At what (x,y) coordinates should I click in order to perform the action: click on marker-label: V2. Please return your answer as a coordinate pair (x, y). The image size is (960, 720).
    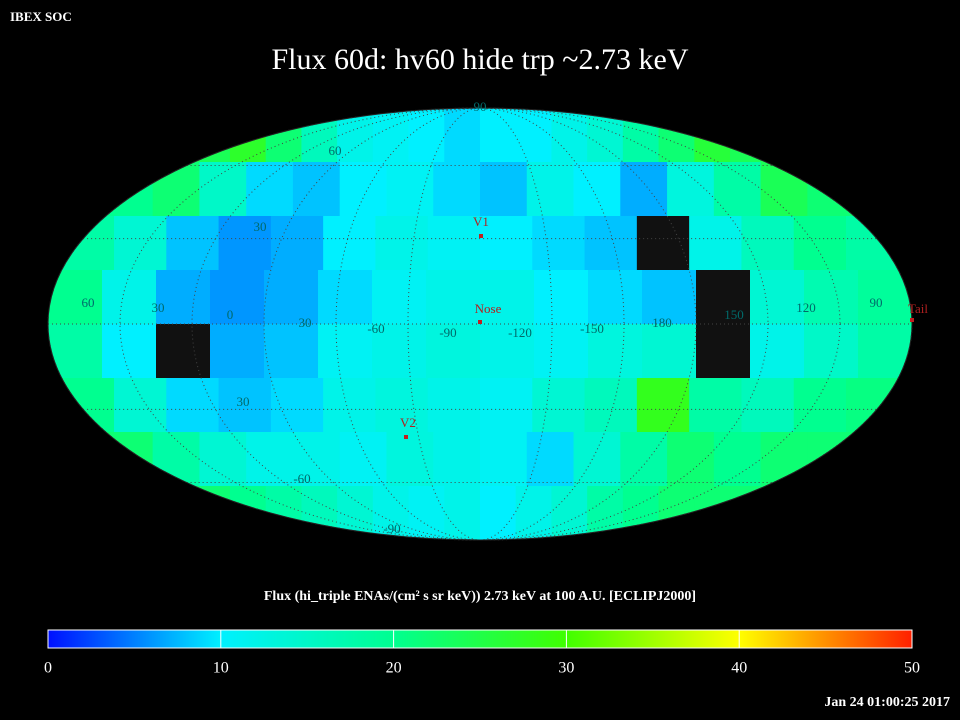
    Looking at the image, I should click on (408, 422).